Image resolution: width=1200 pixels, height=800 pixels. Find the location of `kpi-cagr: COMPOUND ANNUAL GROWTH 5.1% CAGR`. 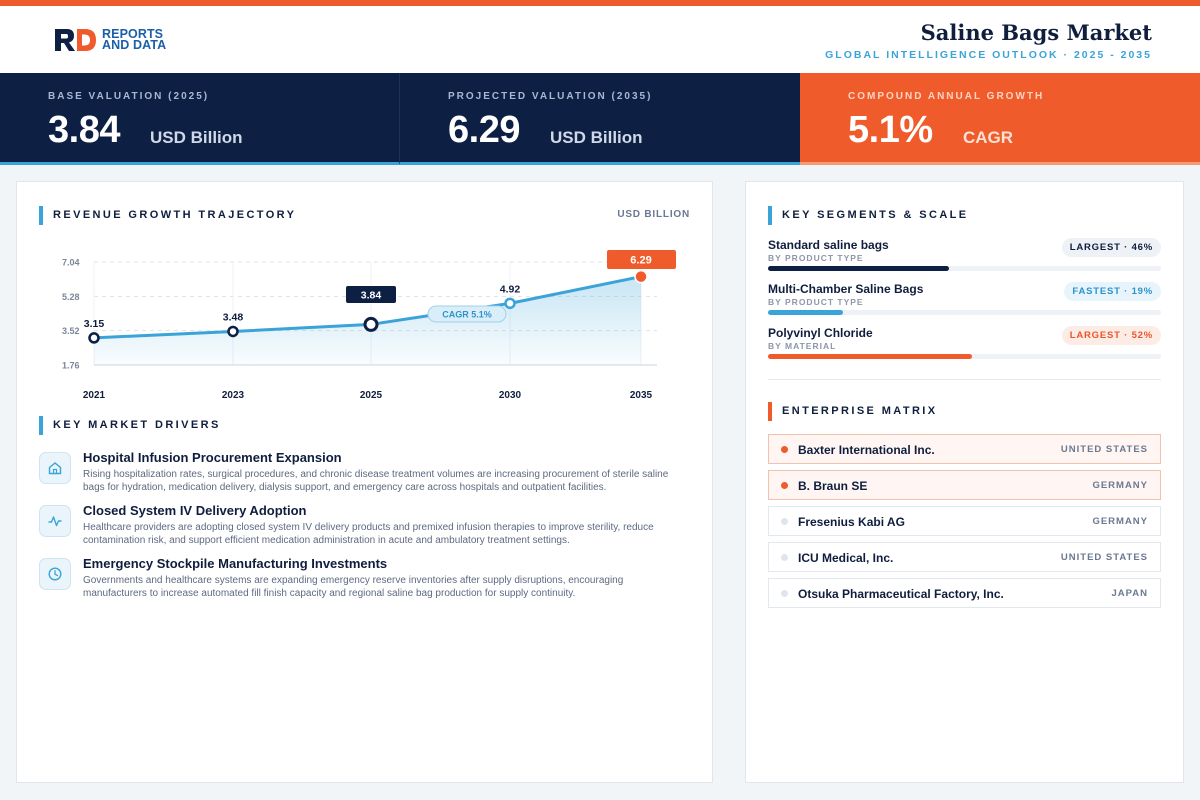

kpi-cagr: COMPOUND ANNUAL GROWTH 5.1% CAGR is located at coordinates (1000, 119).